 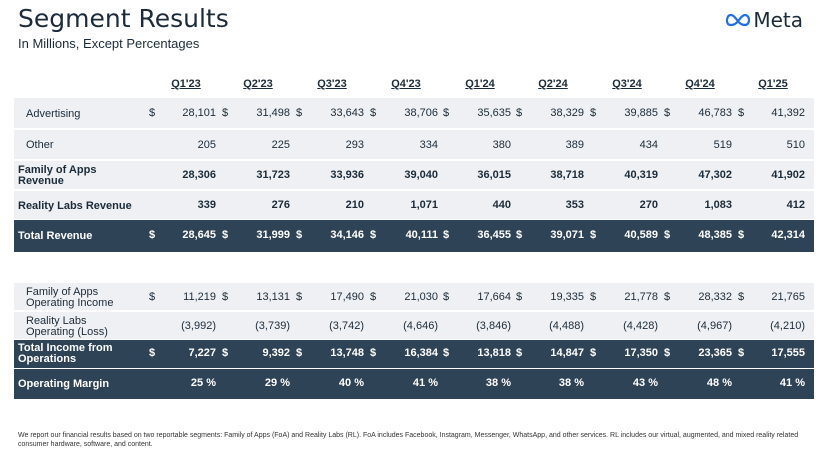 What do you see at coordinates (648, 205) in the screenshot?
I see `table-cell: 270` at bounding box center [648, 205].